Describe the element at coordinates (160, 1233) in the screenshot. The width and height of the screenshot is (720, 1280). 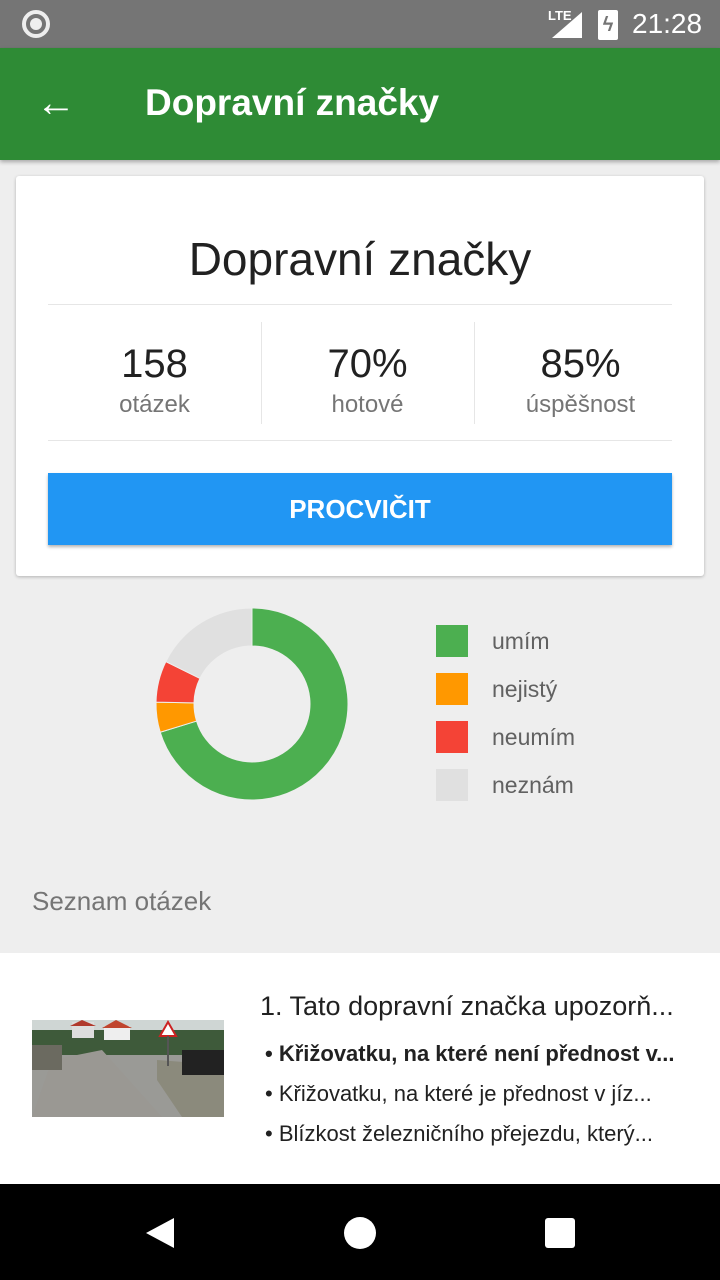
I see `back-nav-icon` at that location.